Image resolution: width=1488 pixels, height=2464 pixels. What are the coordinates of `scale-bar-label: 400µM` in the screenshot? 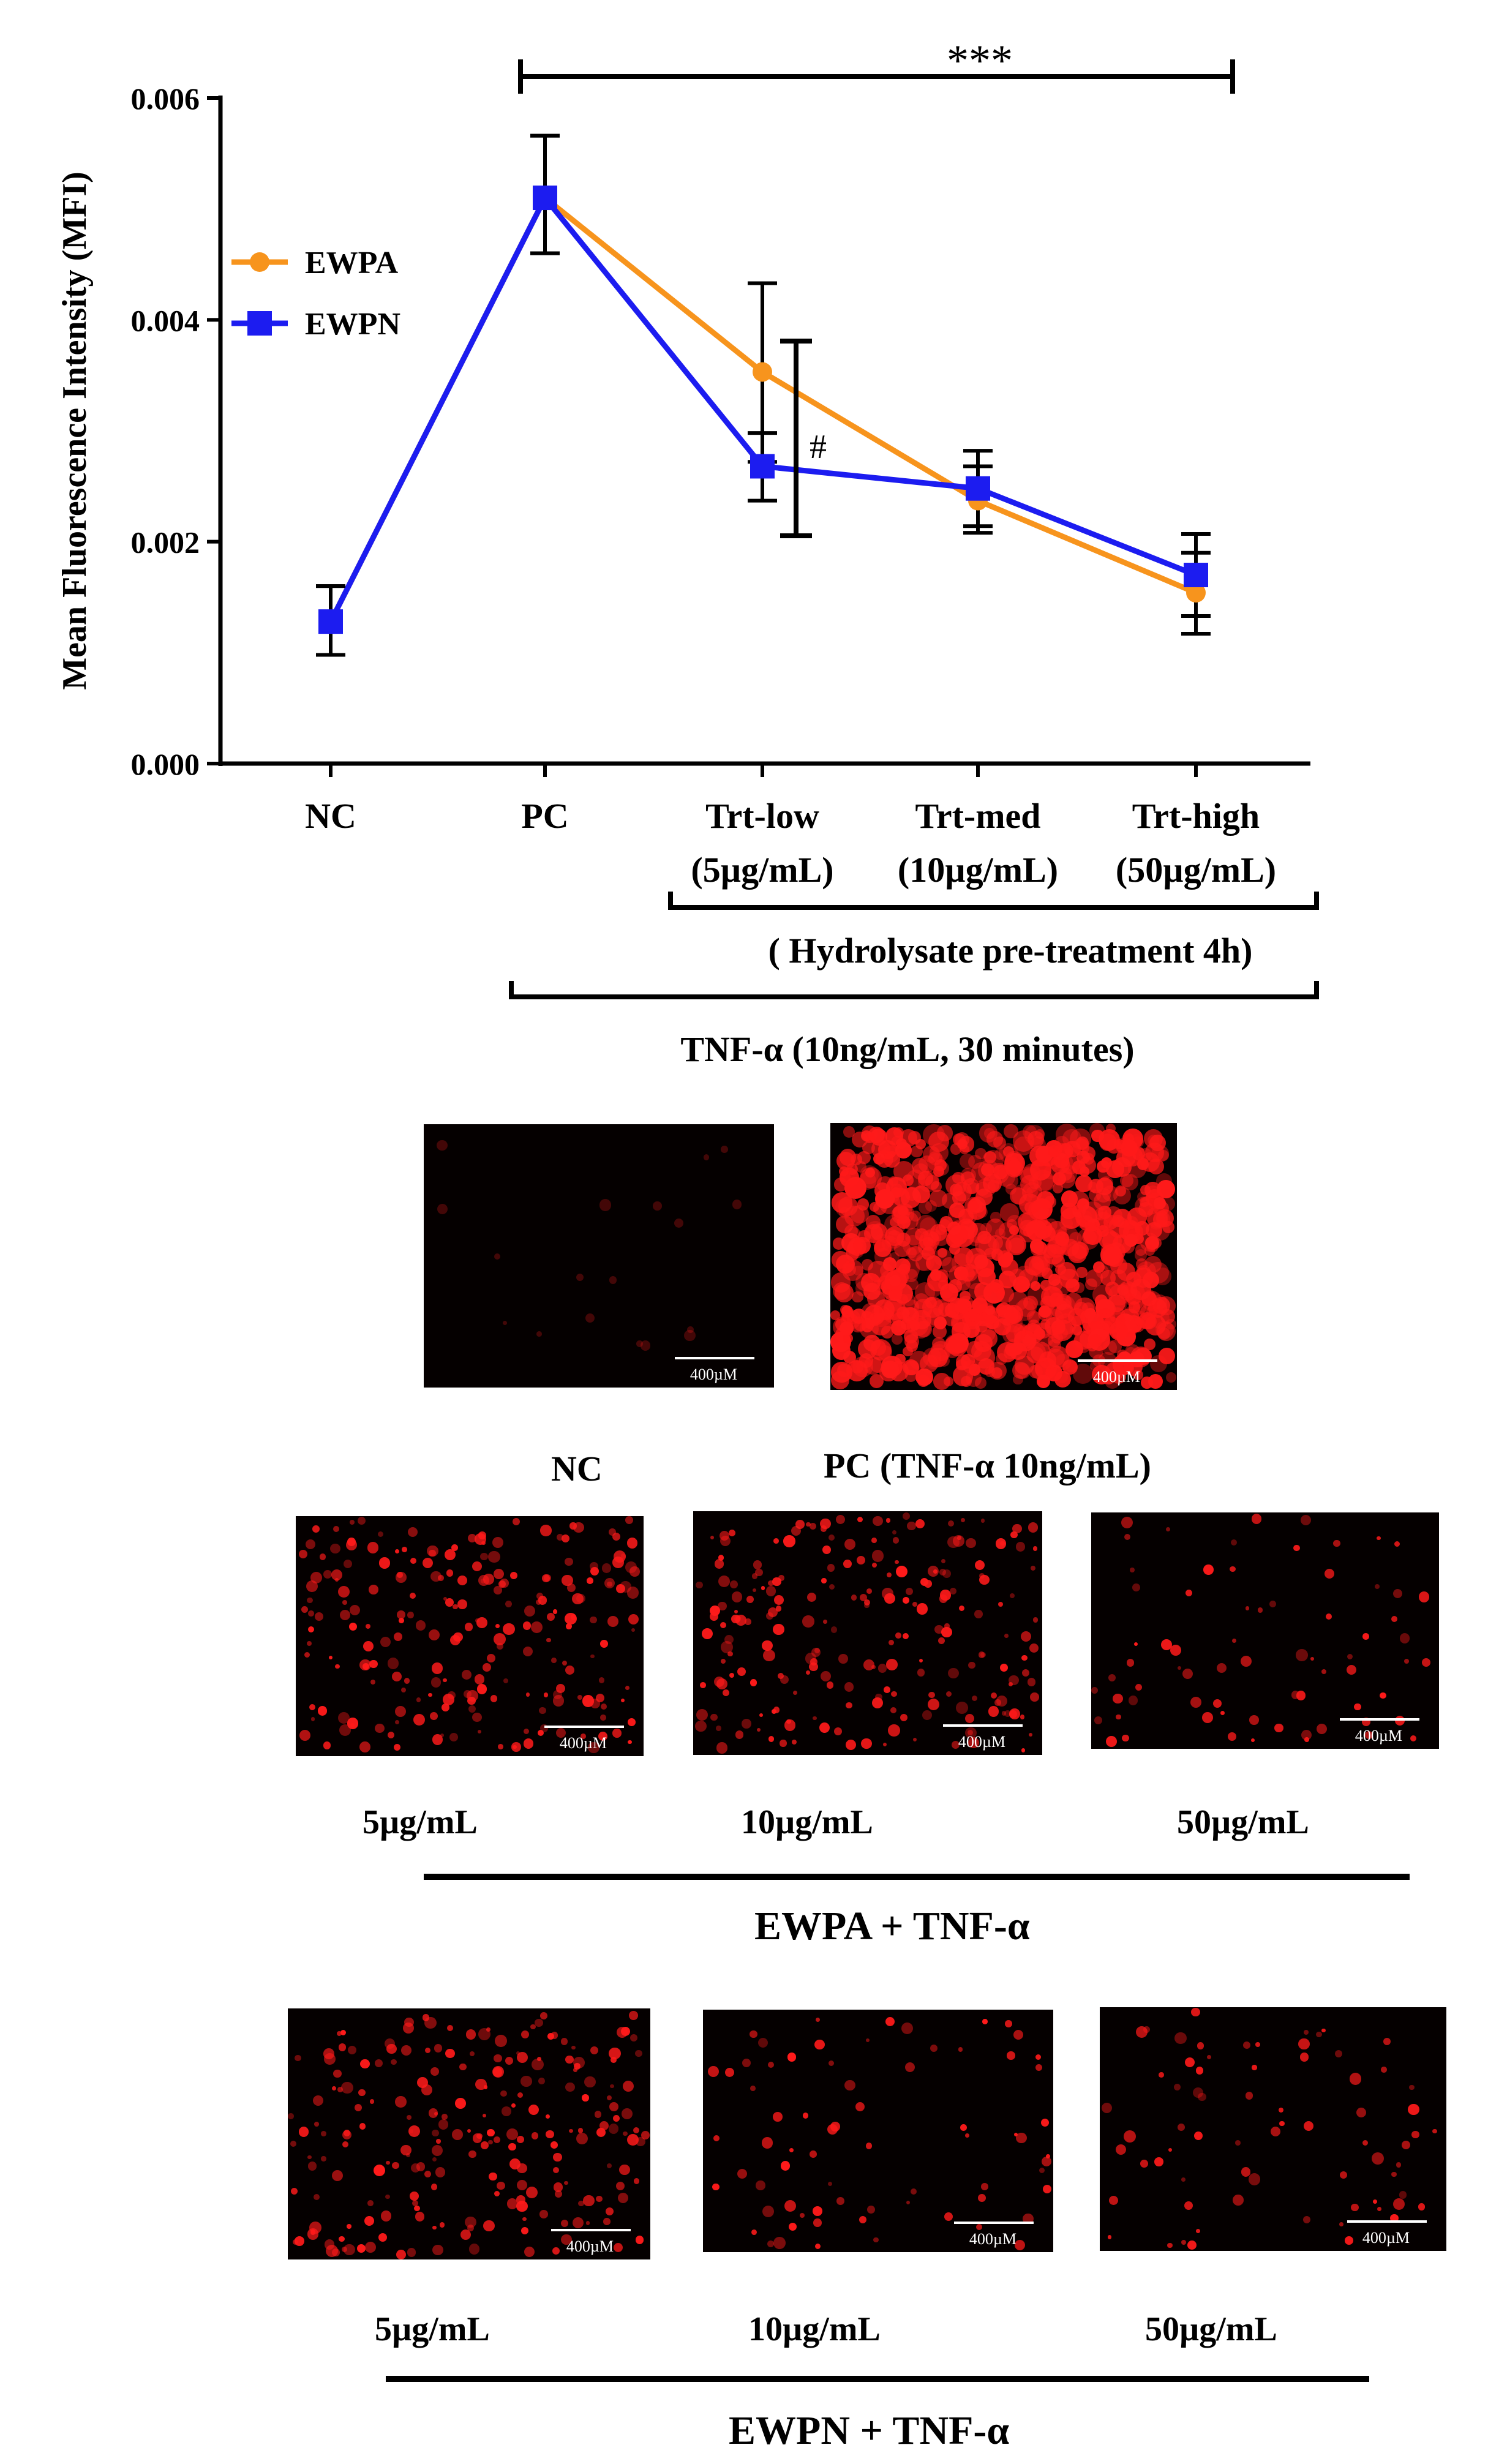 It's located at (992, 2239).